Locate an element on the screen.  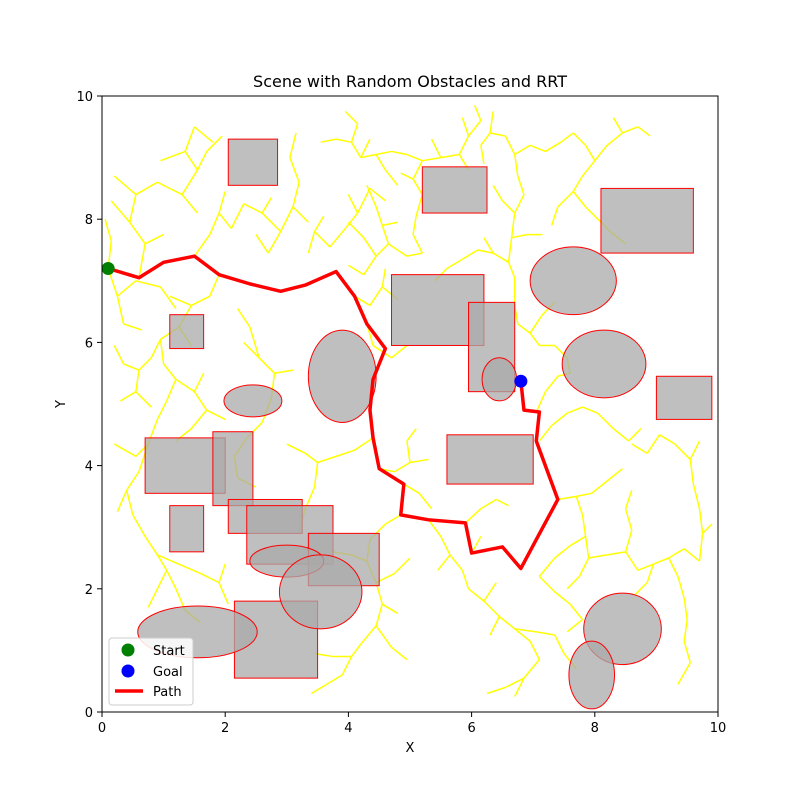
y-axis-ticks: 0 2 4 6 8 10 is located at coordinates (89, 405).